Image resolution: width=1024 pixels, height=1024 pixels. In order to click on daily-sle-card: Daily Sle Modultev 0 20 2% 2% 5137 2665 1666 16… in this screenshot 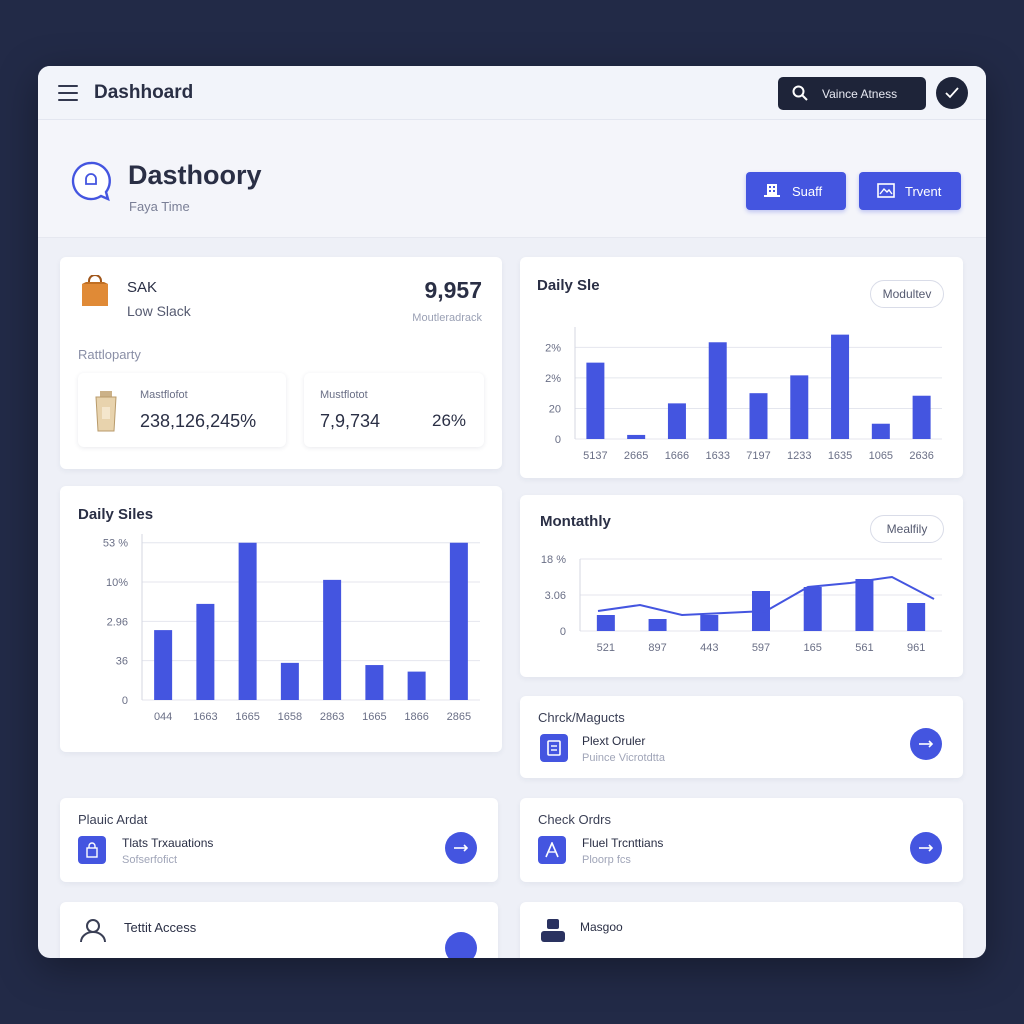, I will do `click(741, 367)`.